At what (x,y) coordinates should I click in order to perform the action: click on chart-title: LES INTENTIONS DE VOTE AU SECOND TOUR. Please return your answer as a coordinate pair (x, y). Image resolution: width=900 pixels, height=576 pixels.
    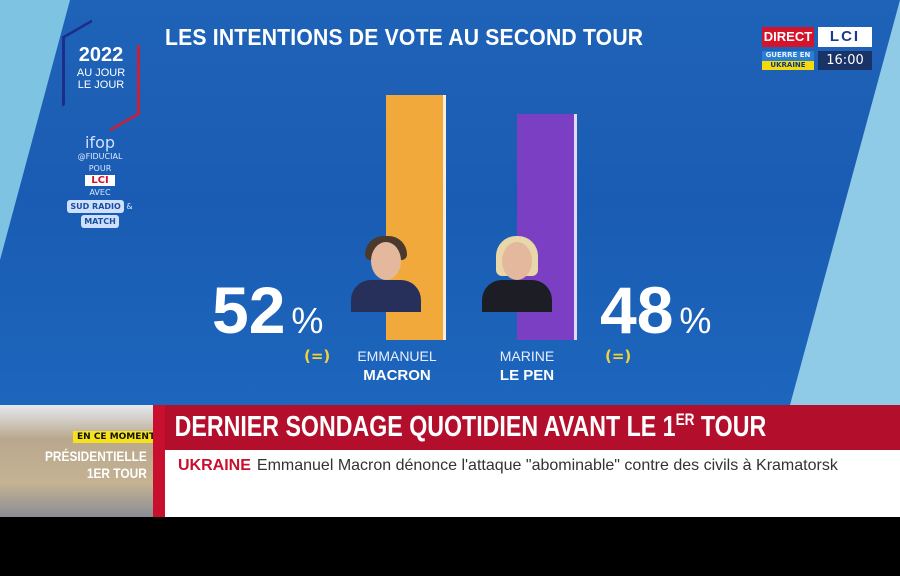
    Looking at the image, I should click on (404, 37).